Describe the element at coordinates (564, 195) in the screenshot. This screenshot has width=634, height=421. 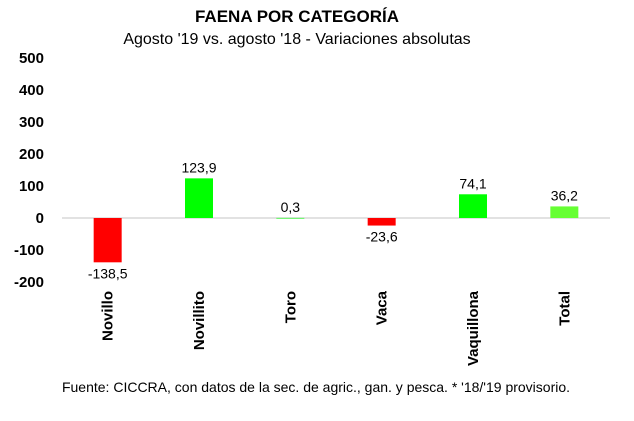
I see `data-label: 36,2` at that location.